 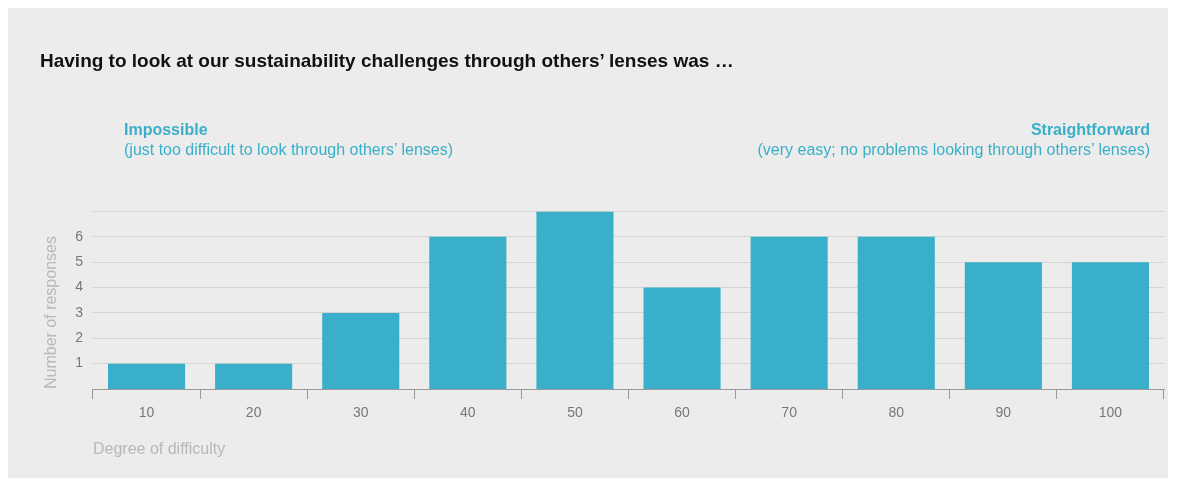 I want to click on x-tick-label: 20, so click(x=253, y=412).